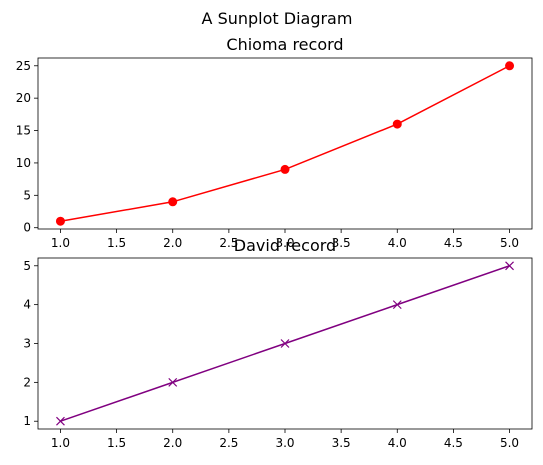  I want to click on y-tick-label: 0, so click(27, 228).